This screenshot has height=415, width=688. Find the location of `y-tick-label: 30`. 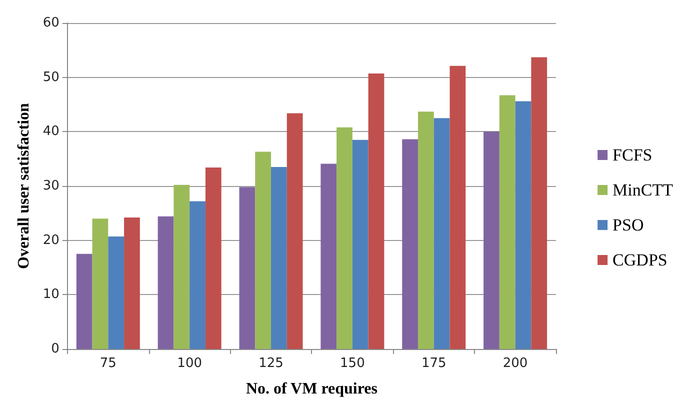

y-tick-label: 30 is located at coordinates (51, 186).